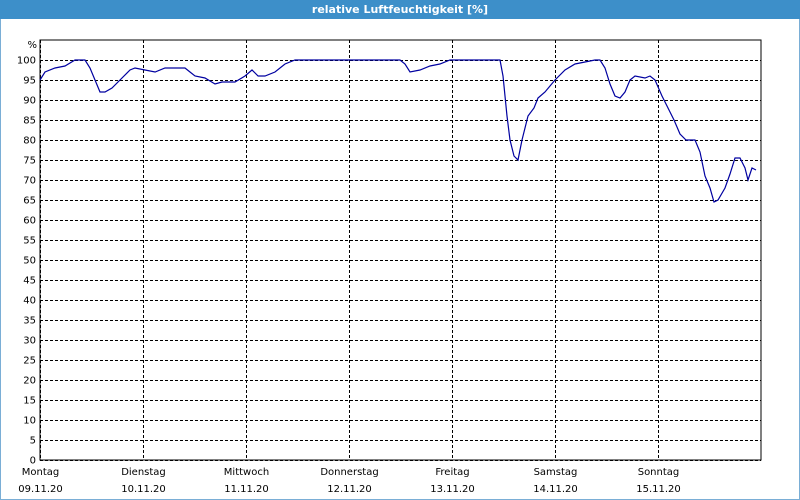 The image size is (800, 500). What do you see at coordinates (32, 45) in the screenshot?
I see `y-axis-label: %` at bounding box center [32, 45].